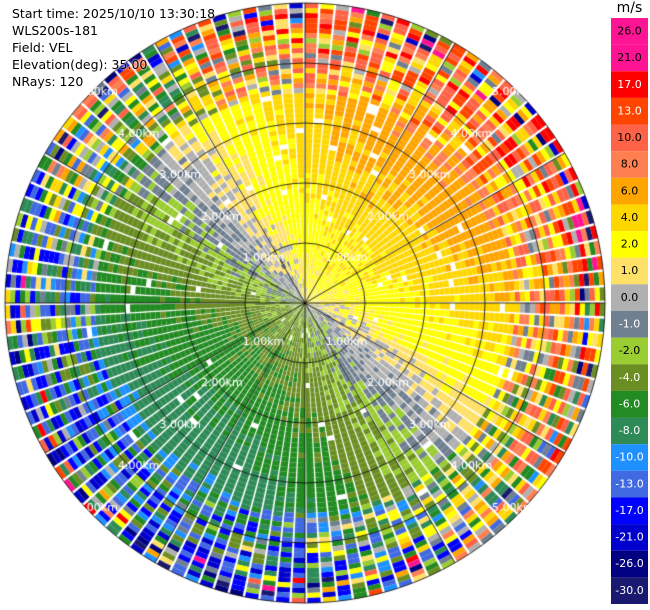 The width and height of the screenshot is (650, 610). I want to click on colorbar-tick-label: -6.0, so click(629, 403).